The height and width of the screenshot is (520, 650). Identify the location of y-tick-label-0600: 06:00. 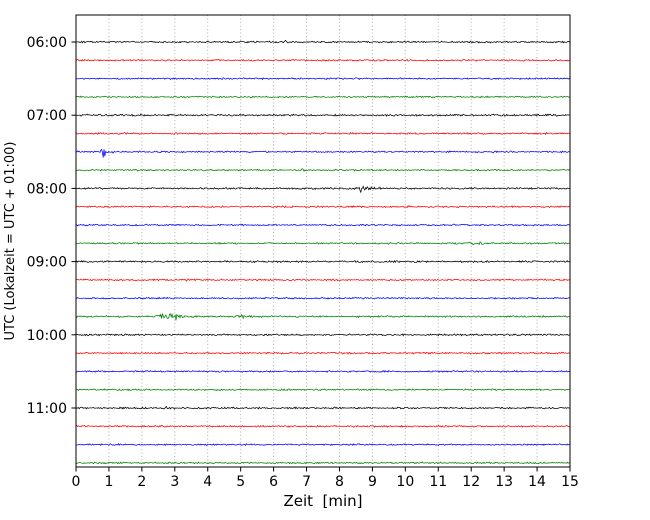
(47, 43).